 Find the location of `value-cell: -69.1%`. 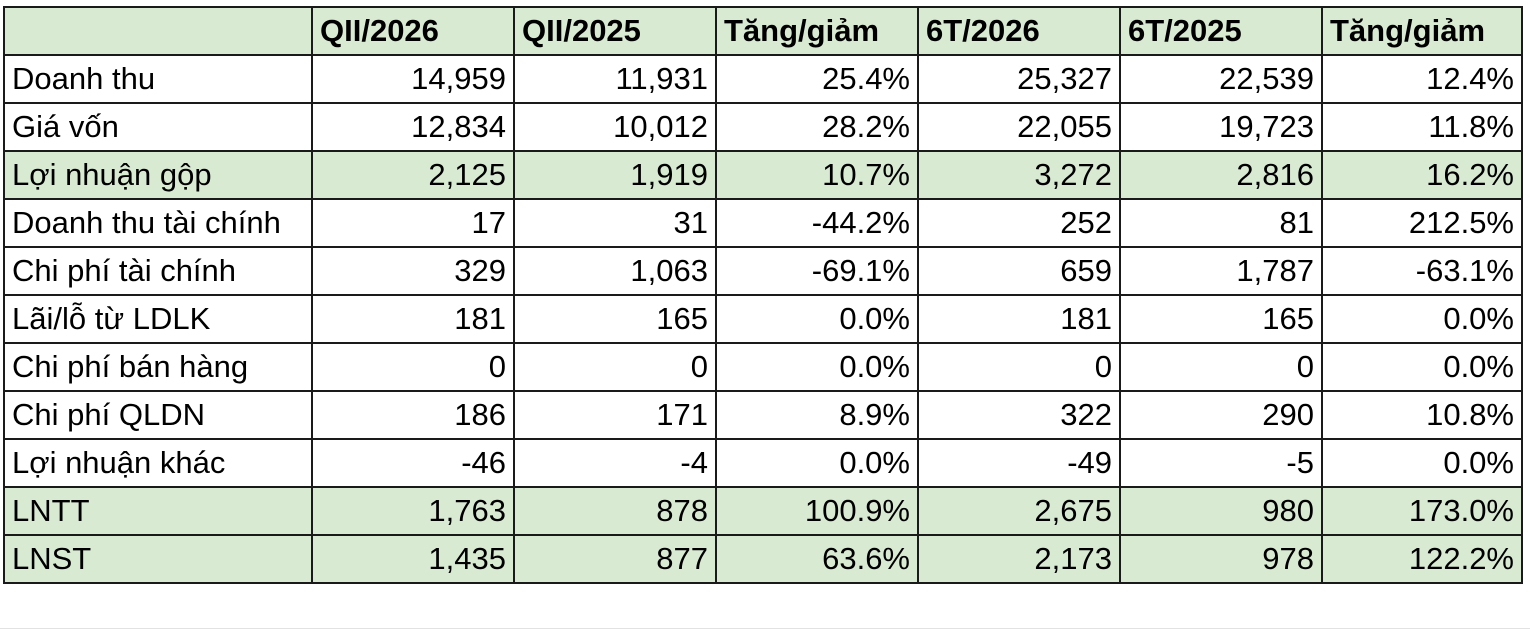

value-cell: -69.1% is located at coordinates (817, 271).